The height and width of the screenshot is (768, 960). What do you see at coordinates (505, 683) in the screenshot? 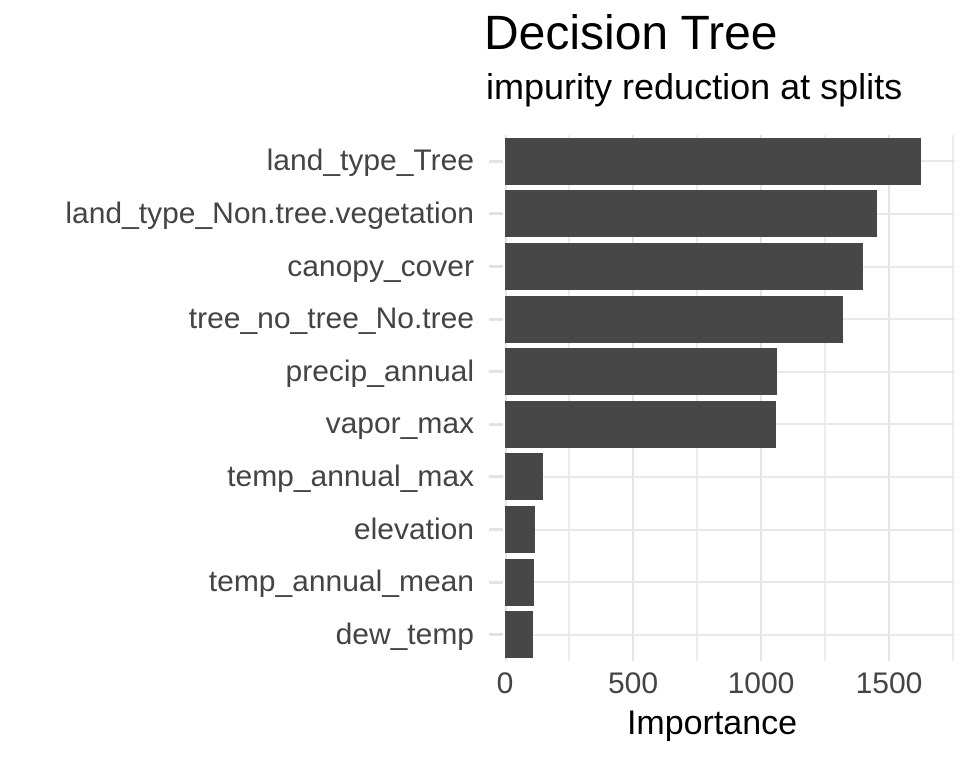
I see `x-tick-label-0: 0` at bounding box center [505, 683].